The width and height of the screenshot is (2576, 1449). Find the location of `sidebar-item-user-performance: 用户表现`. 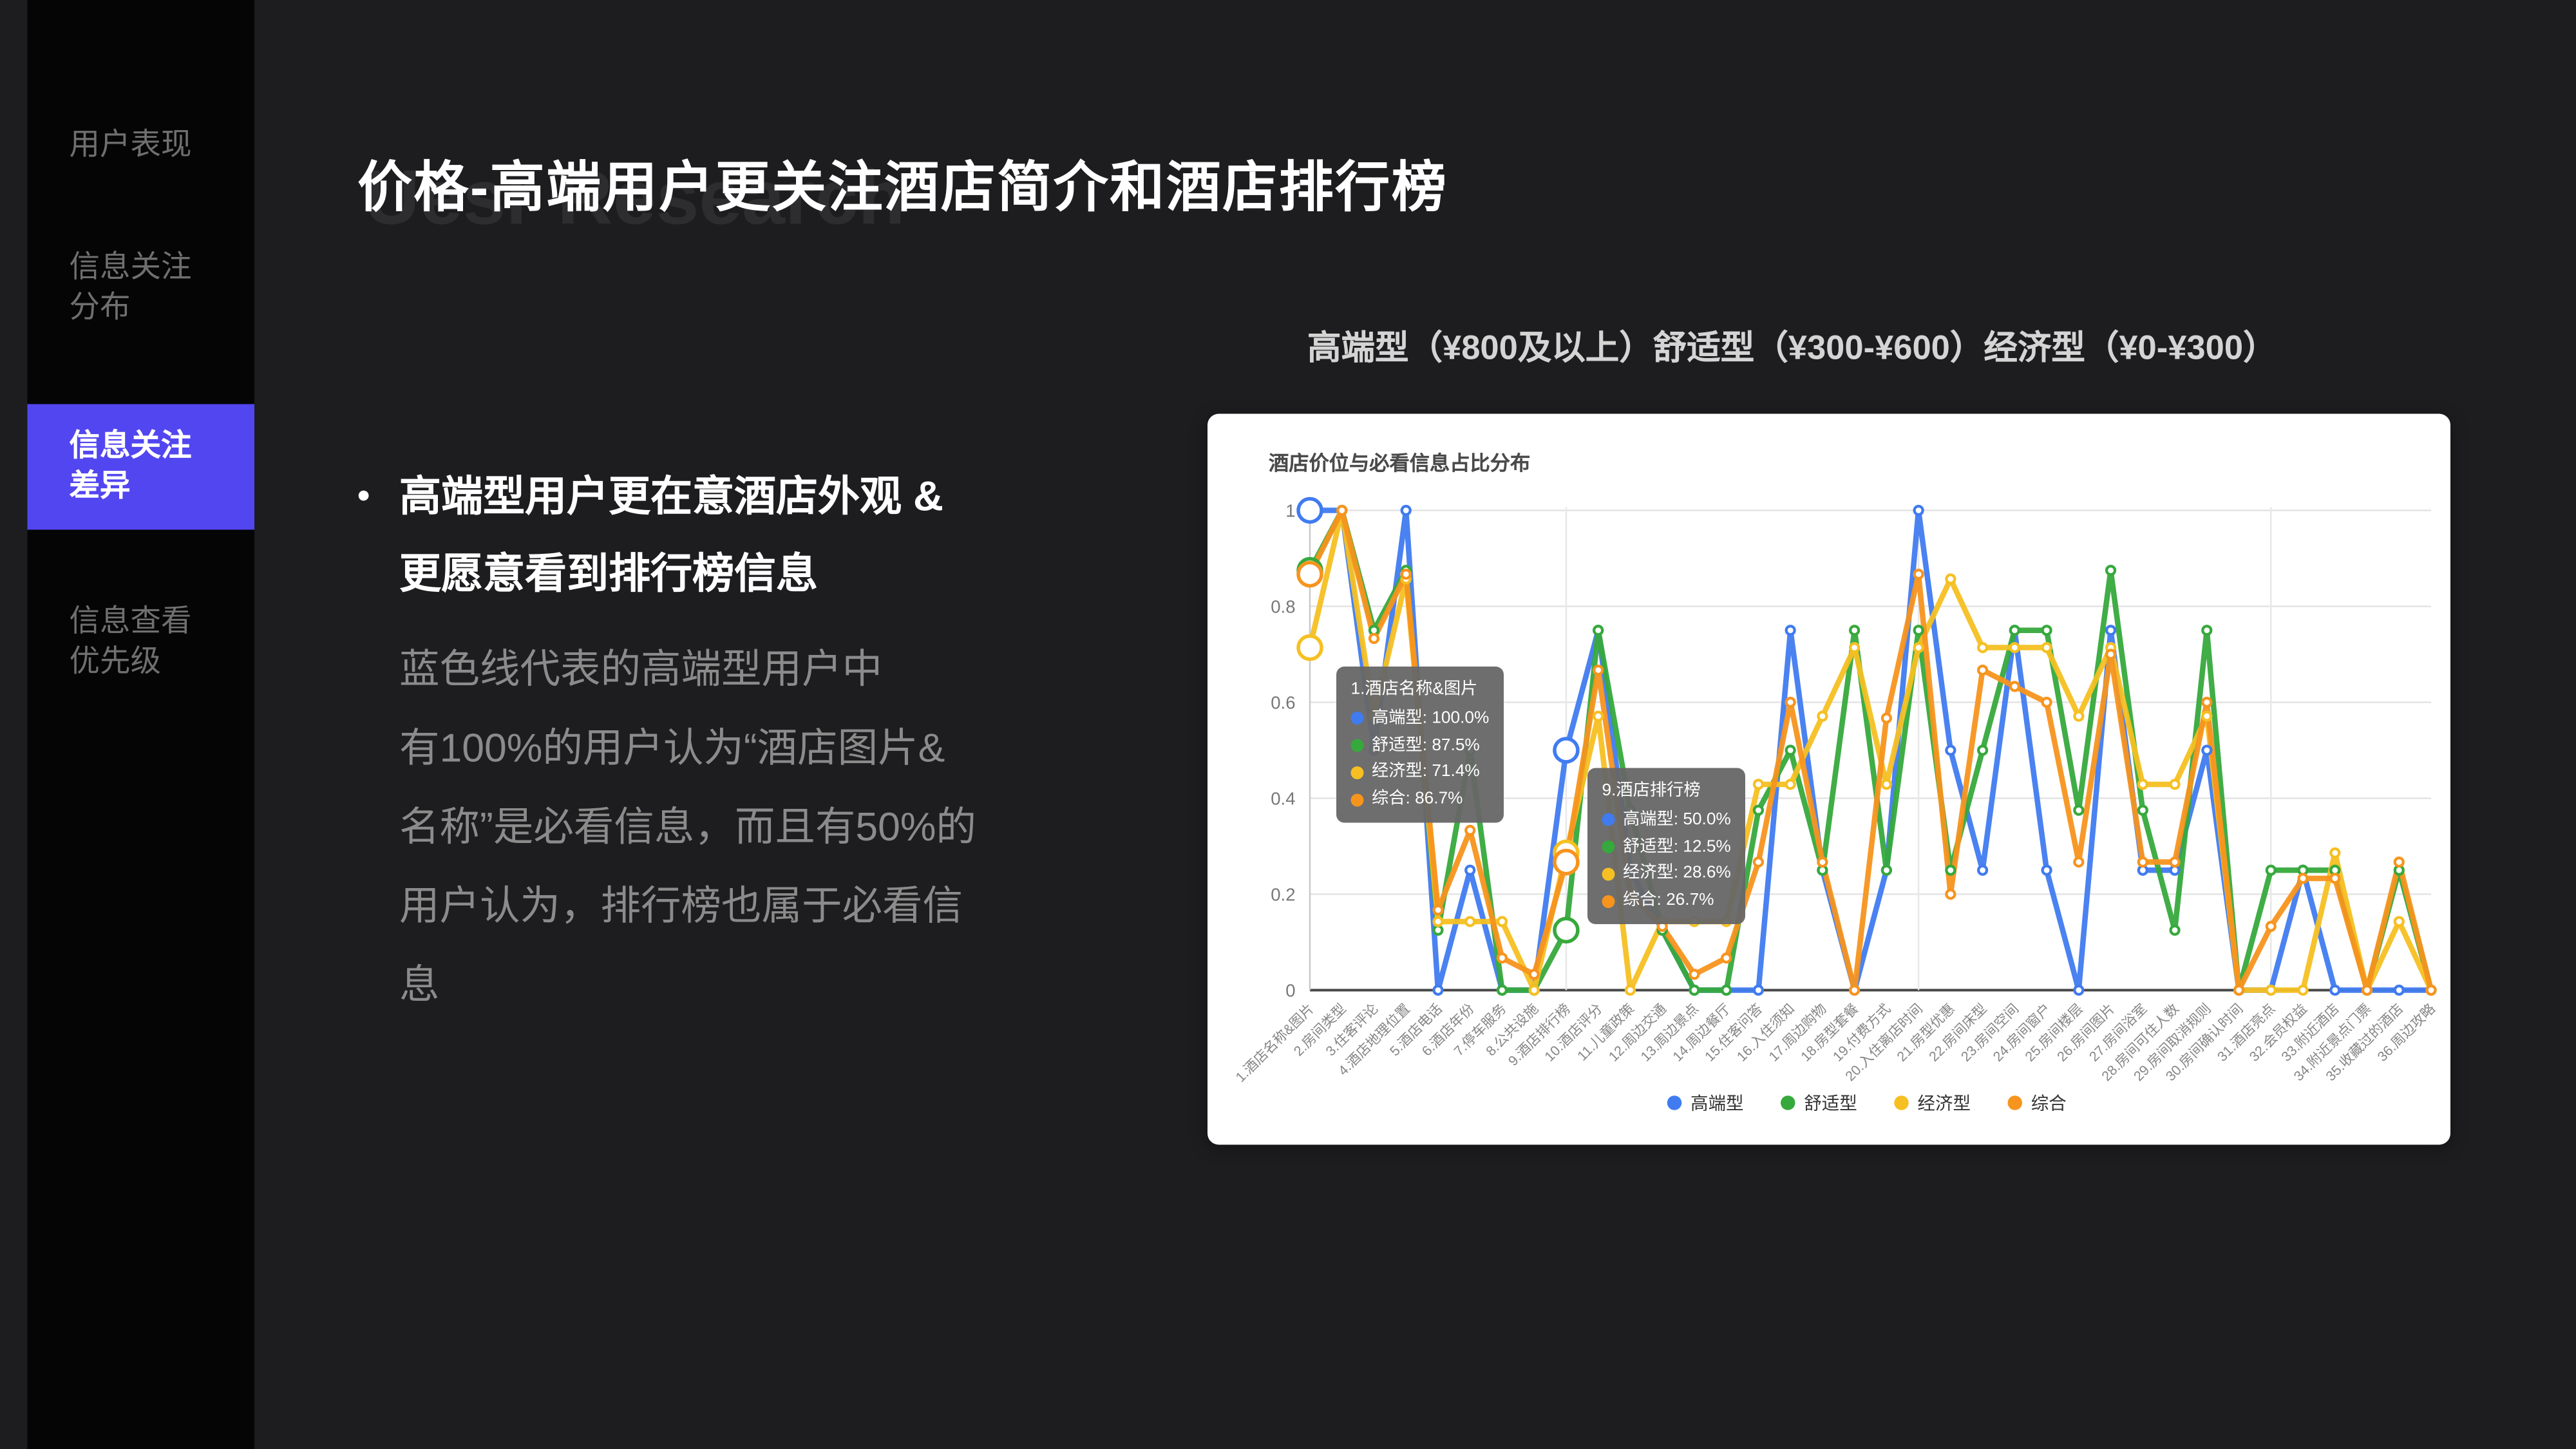

sidebar-item-user-performance: 用户表现 is located at coordinates (141, 146).